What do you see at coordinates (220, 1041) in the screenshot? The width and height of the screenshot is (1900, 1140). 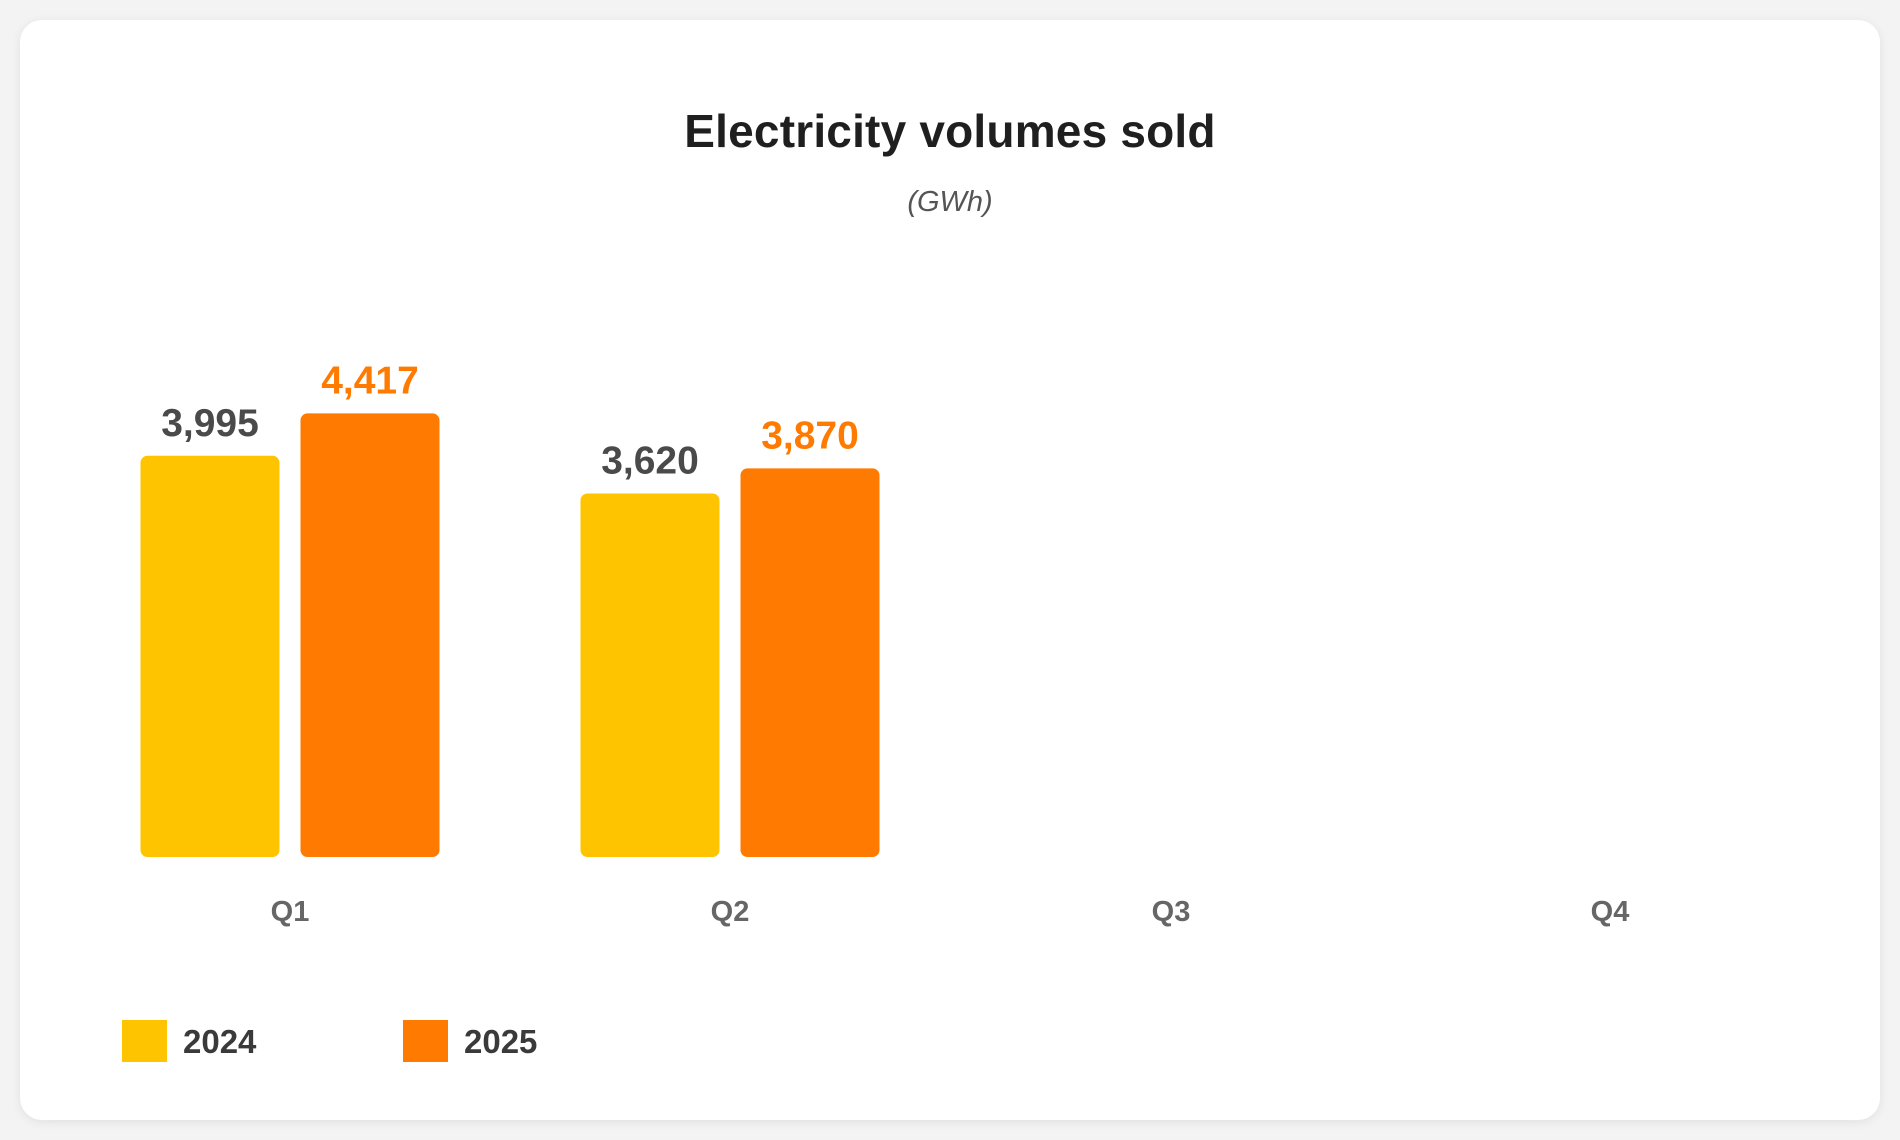 I see `legend-label-2024: 2024` at bounding box center [220, 1041].